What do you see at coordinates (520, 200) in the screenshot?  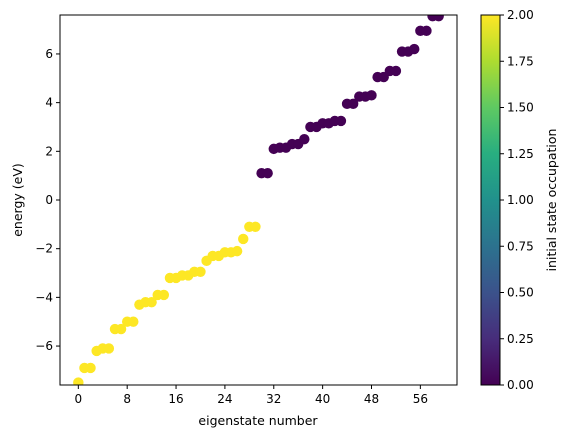 I see `colorbar-tick-label: 1.00` at bounding box center [520, 200].